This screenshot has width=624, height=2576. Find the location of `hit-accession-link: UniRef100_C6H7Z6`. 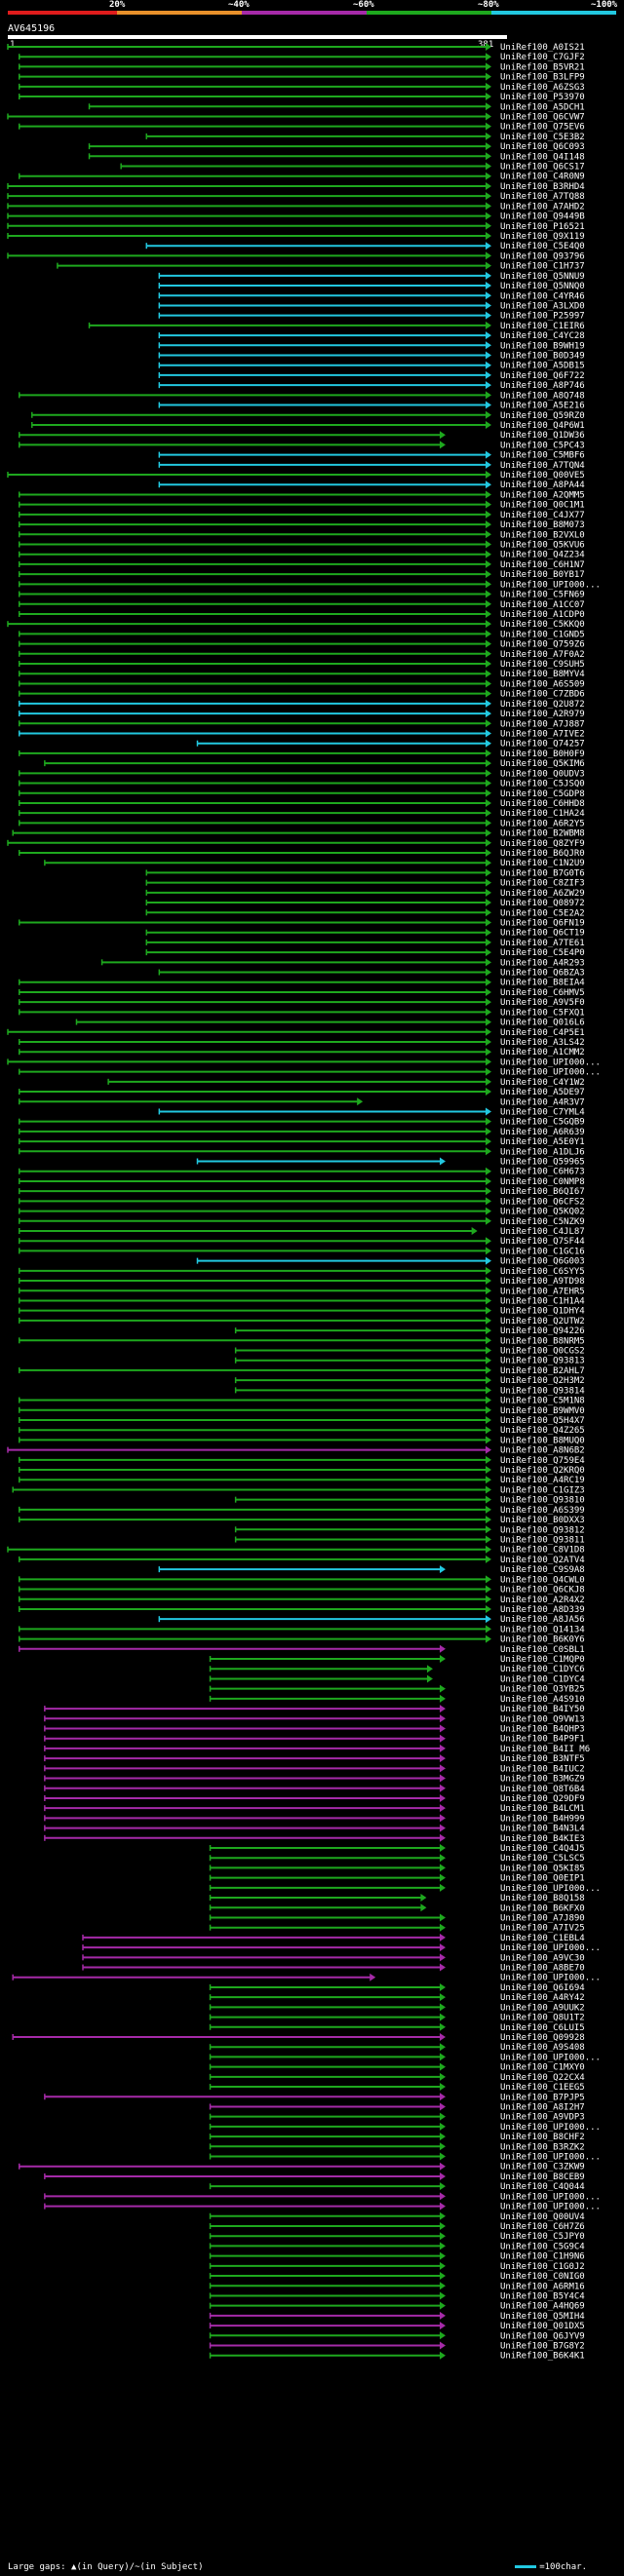

hit-accession-link: UniRef100_C6H7Z6 is located at coordinates (542, 2227).